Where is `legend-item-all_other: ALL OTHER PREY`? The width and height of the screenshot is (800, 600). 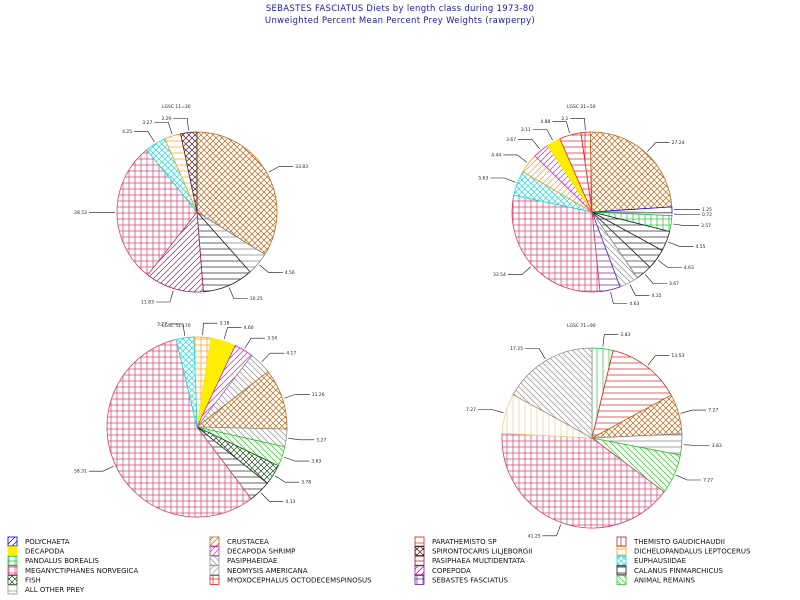
legend-item-all_other: ALL OTHER PREY is located at coordinates (46, 589).